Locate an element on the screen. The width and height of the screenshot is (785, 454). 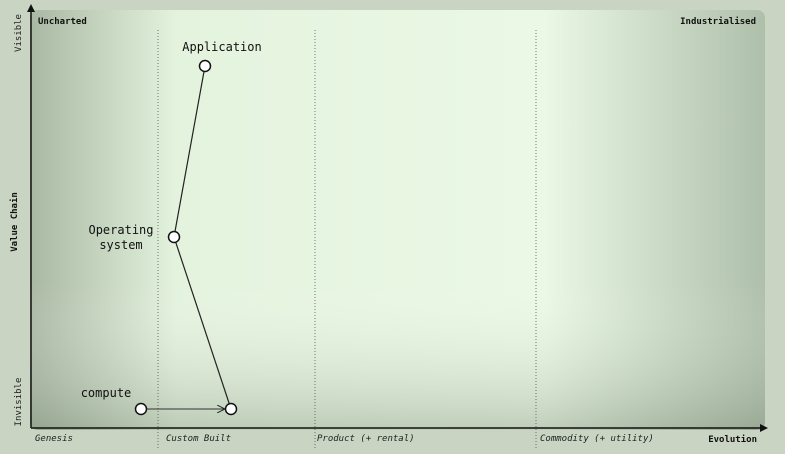
x-axis-title: Evolution is located at coordinates (732, 439).